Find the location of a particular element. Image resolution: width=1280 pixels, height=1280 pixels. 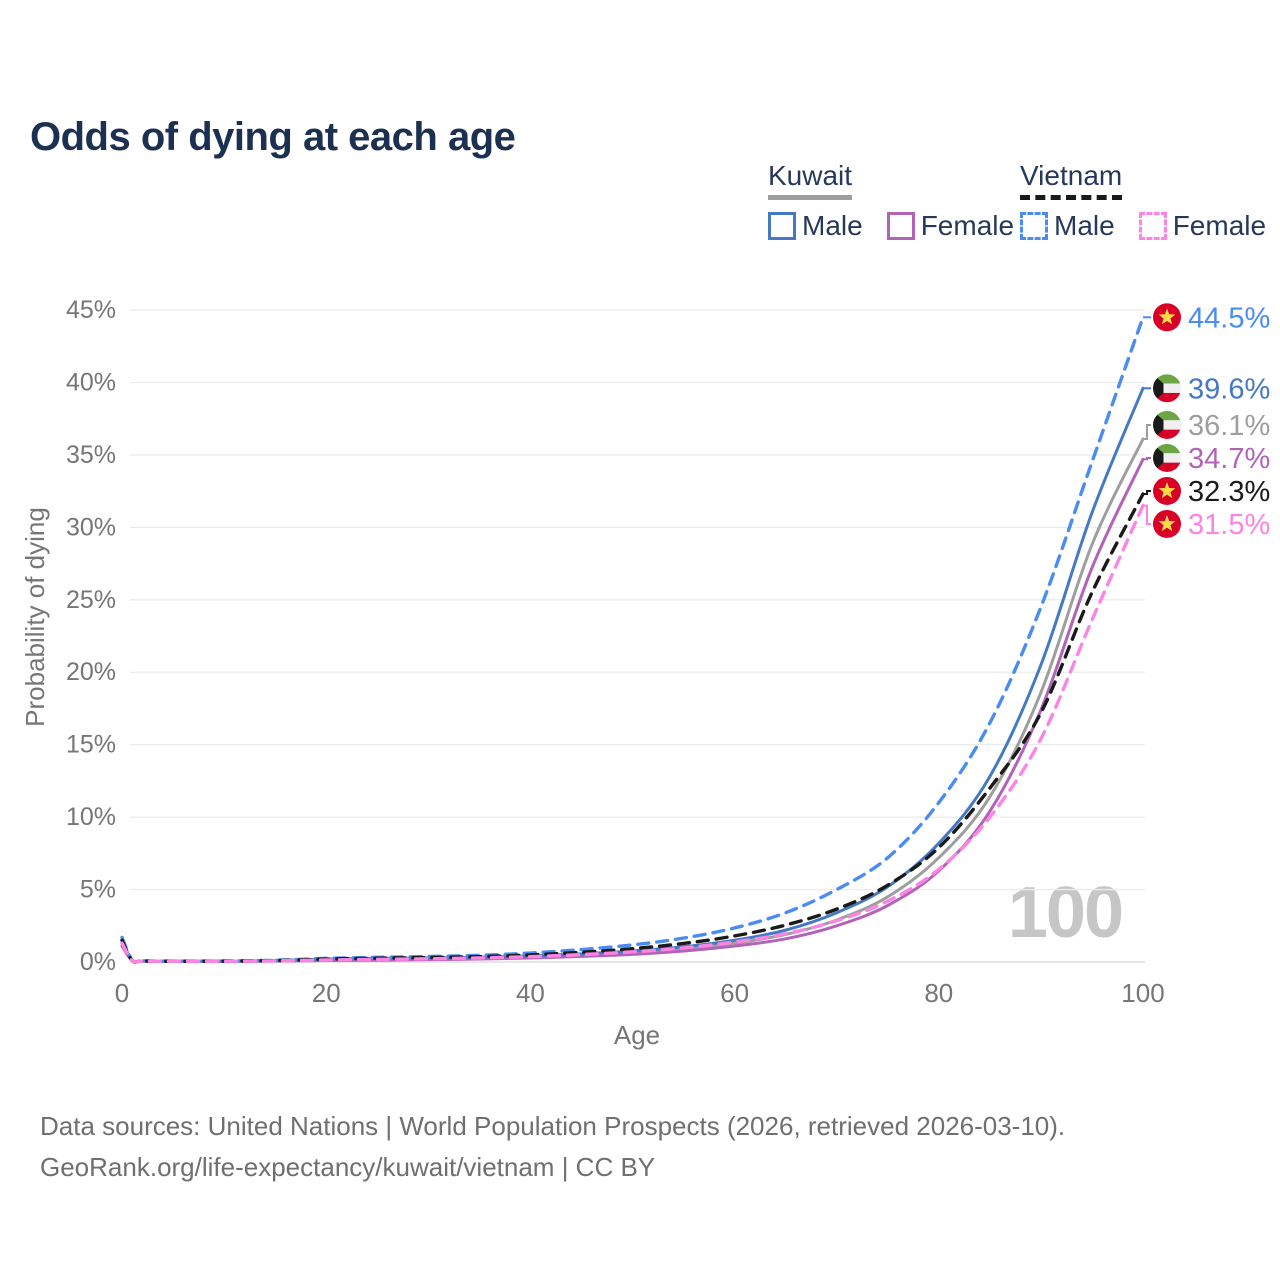

legend-group-kuwait: Kuwait Male Female is located at coordinates (891, 201).